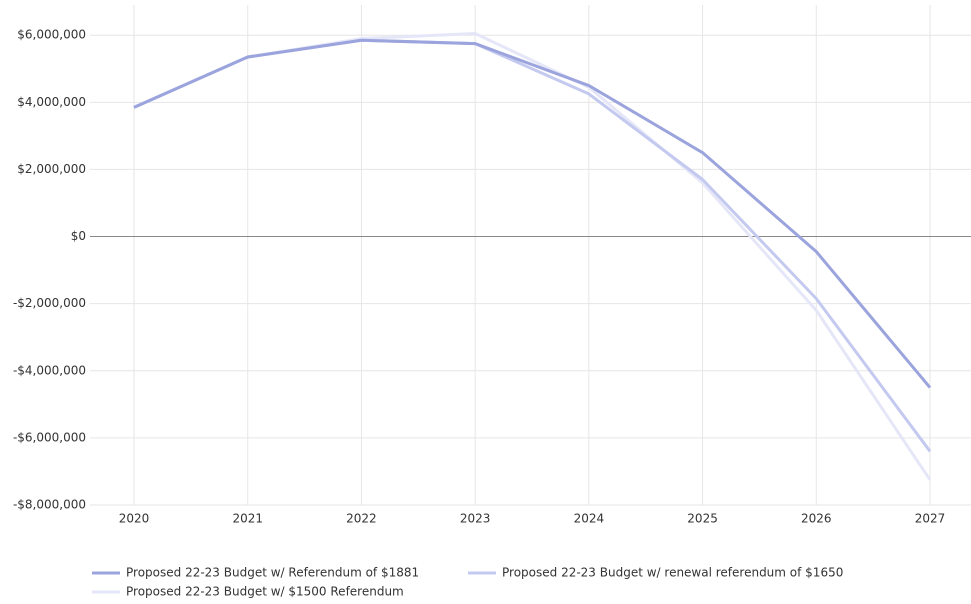  Describe the element at coordinates (49, 370) in the screenshot. I see `y-tick-label: -$4,000,000` at that location.